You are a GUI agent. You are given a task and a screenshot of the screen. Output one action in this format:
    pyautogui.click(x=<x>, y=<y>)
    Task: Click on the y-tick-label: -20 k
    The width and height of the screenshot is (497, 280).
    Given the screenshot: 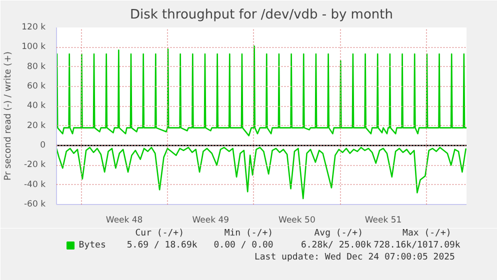 What is the action you would take?
    pyautogui.click(x=35, y=165)
    